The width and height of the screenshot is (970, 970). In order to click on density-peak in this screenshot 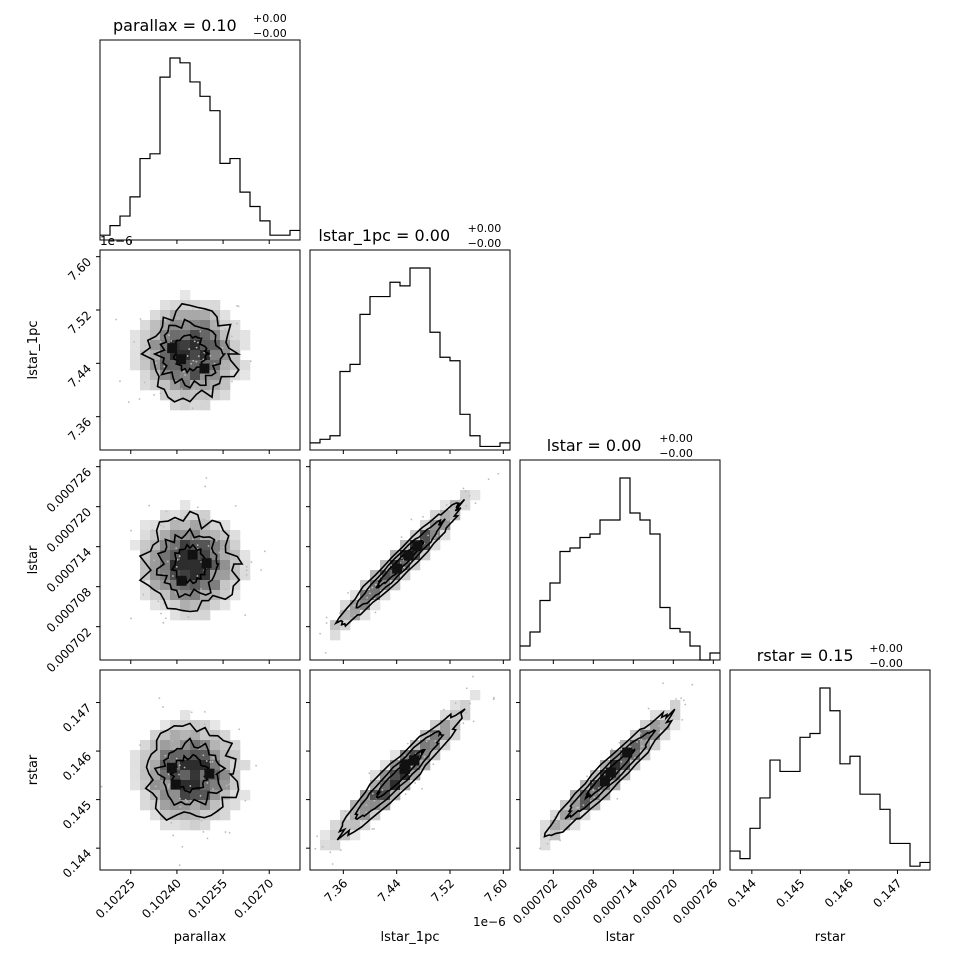, I will do `click(405, 764)`.